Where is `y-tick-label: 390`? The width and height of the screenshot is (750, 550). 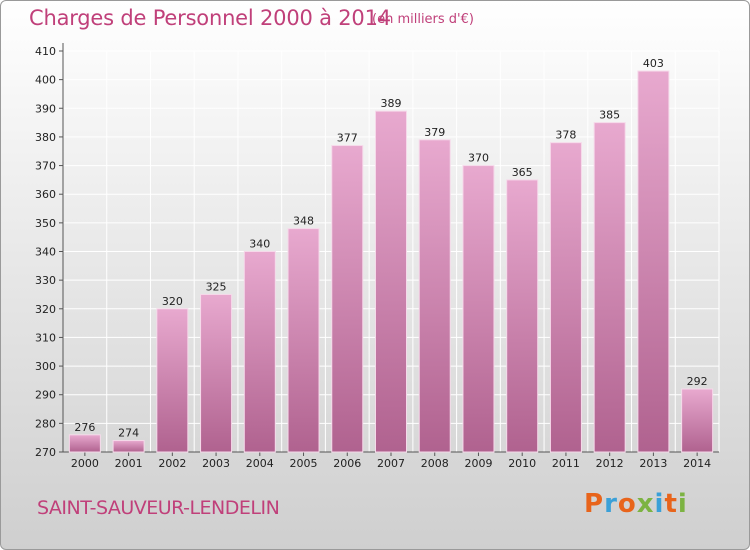
y-tick-label: 390 is located at coordinates (45, 108).